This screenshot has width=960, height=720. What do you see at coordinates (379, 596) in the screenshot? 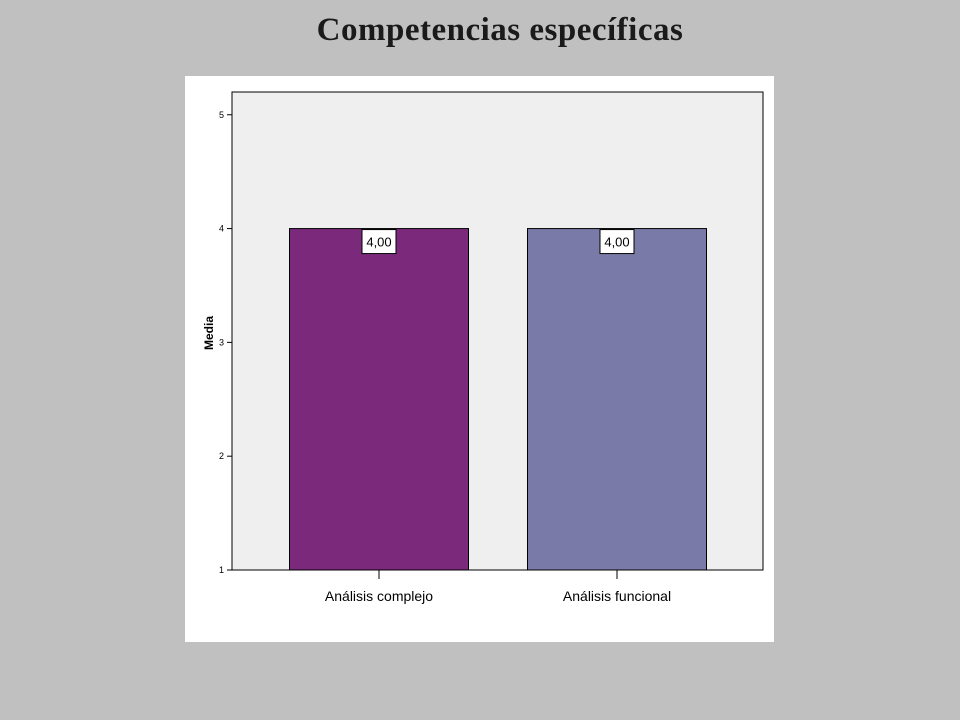
I see `x-tick-label: Análisis complejo` at bounding box center [379, 596].